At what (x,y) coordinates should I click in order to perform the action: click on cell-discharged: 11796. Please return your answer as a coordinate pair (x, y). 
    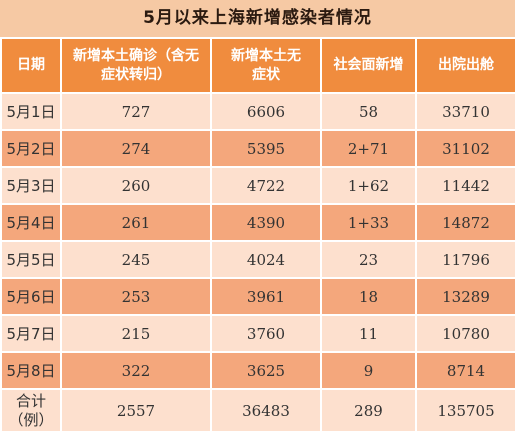
    Looking at the image, I should click on (465, 259).